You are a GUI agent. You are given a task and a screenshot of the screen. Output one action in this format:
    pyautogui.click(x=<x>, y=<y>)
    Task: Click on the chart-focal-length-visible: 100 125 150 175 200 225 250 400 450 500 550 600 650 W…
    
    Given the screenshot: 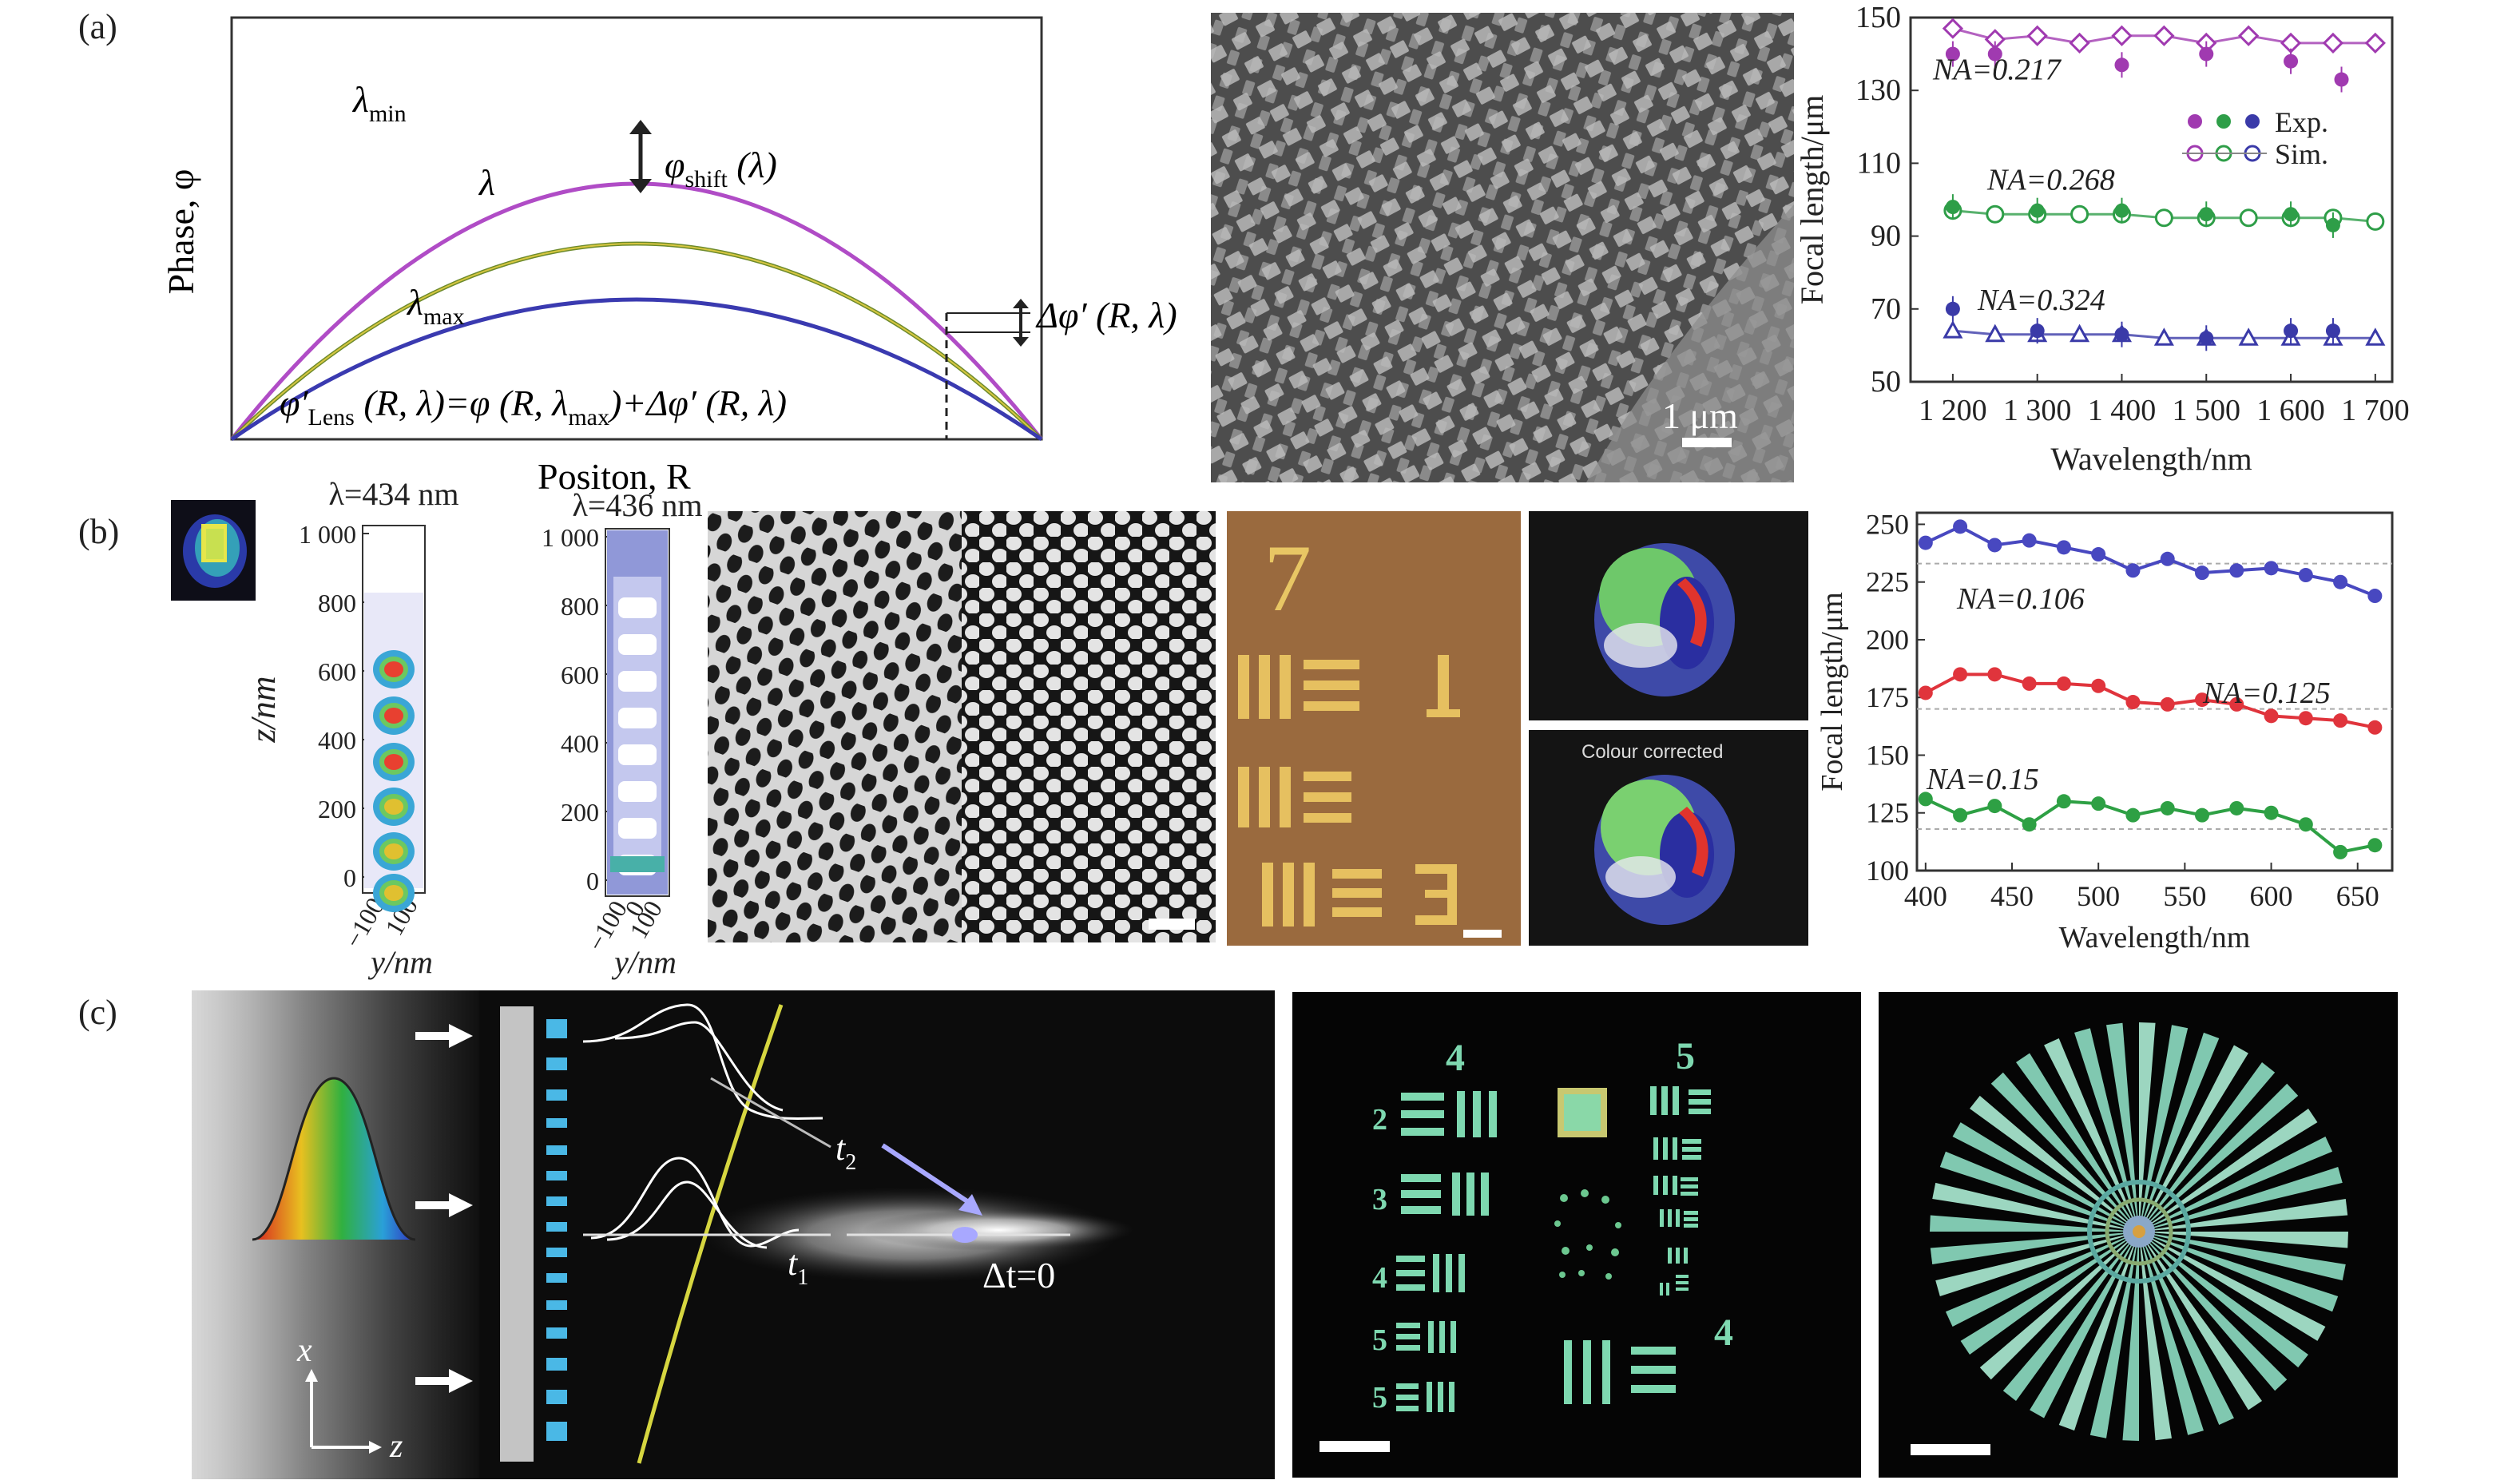 What is the action you would take?
    pyautogui.click(x=2105, y=731)
    